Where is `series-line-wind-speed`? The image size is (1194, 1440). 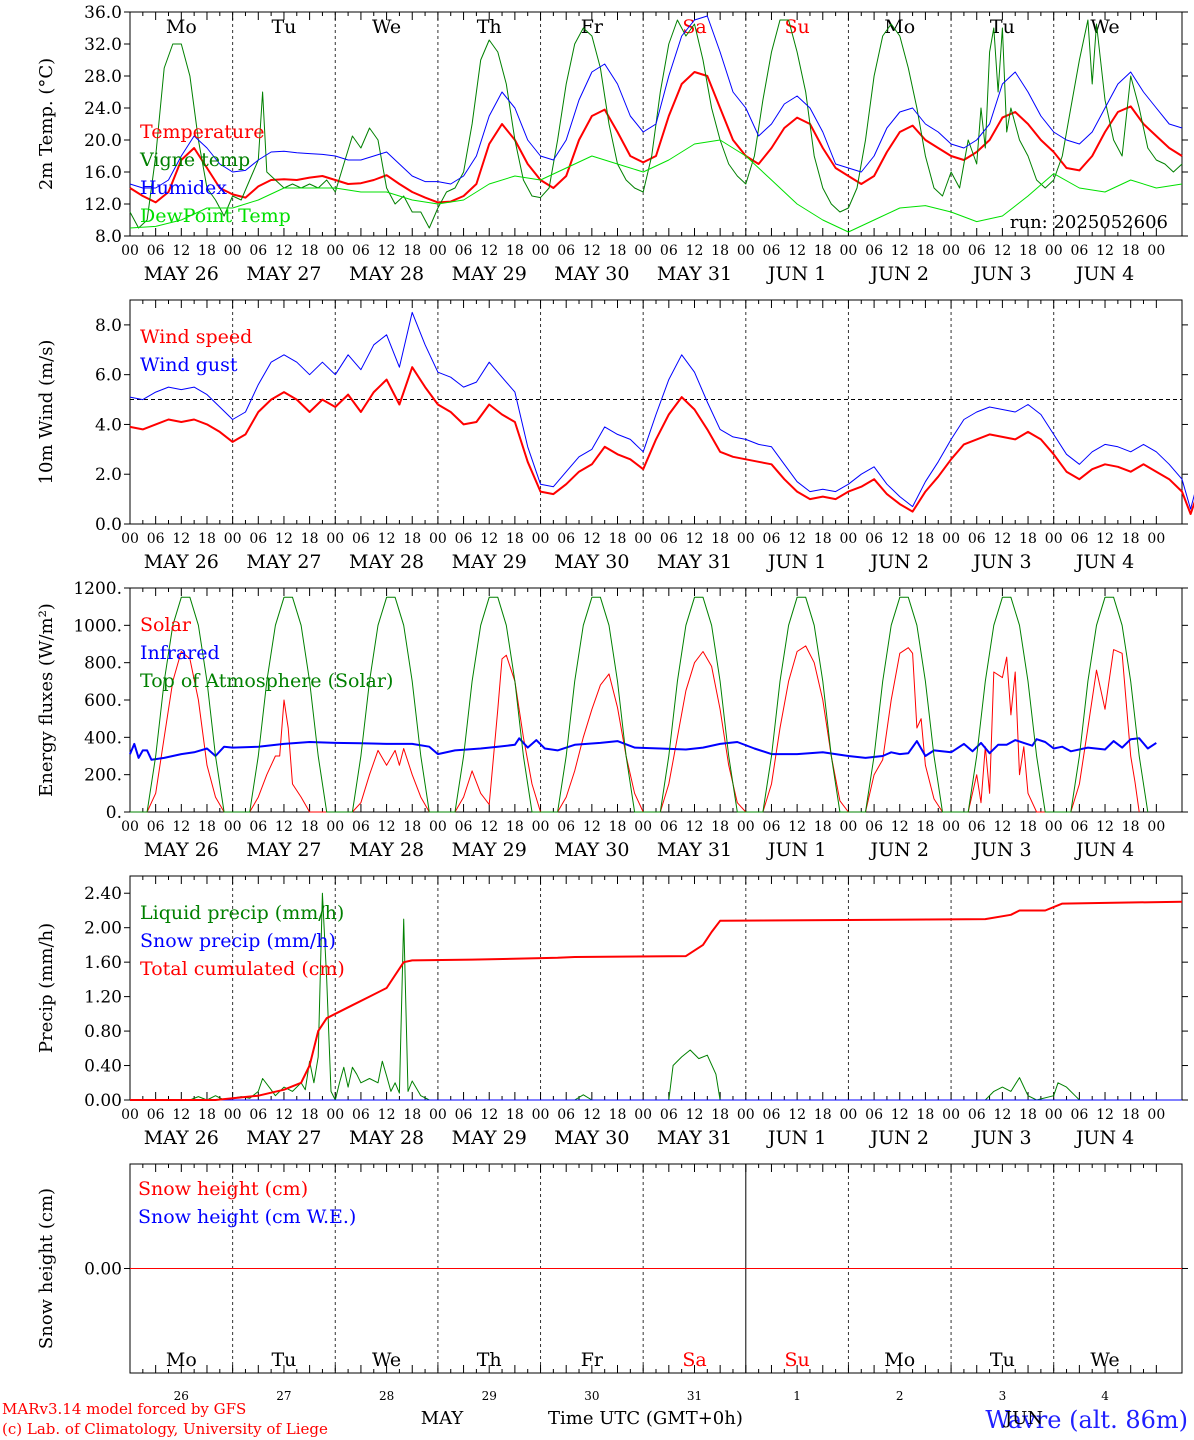
series-line-wind-speed is located at coordinates (661, 440).